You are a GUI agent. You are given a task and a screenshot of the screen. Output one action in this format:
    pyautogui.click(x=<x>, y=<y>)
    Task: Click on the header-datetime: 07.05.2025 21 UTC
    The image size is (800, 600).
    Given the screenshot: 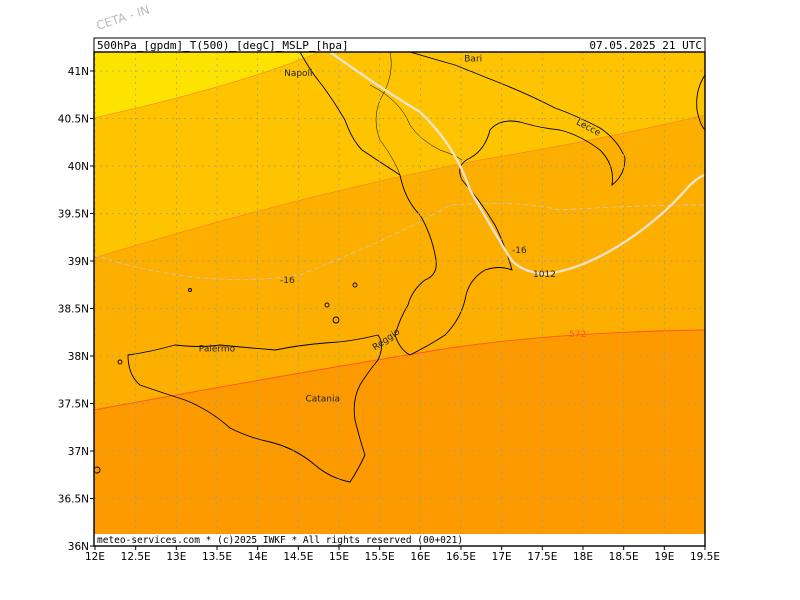 What is the action you would take?
    pyautogui.click(x=645, y=45)
    